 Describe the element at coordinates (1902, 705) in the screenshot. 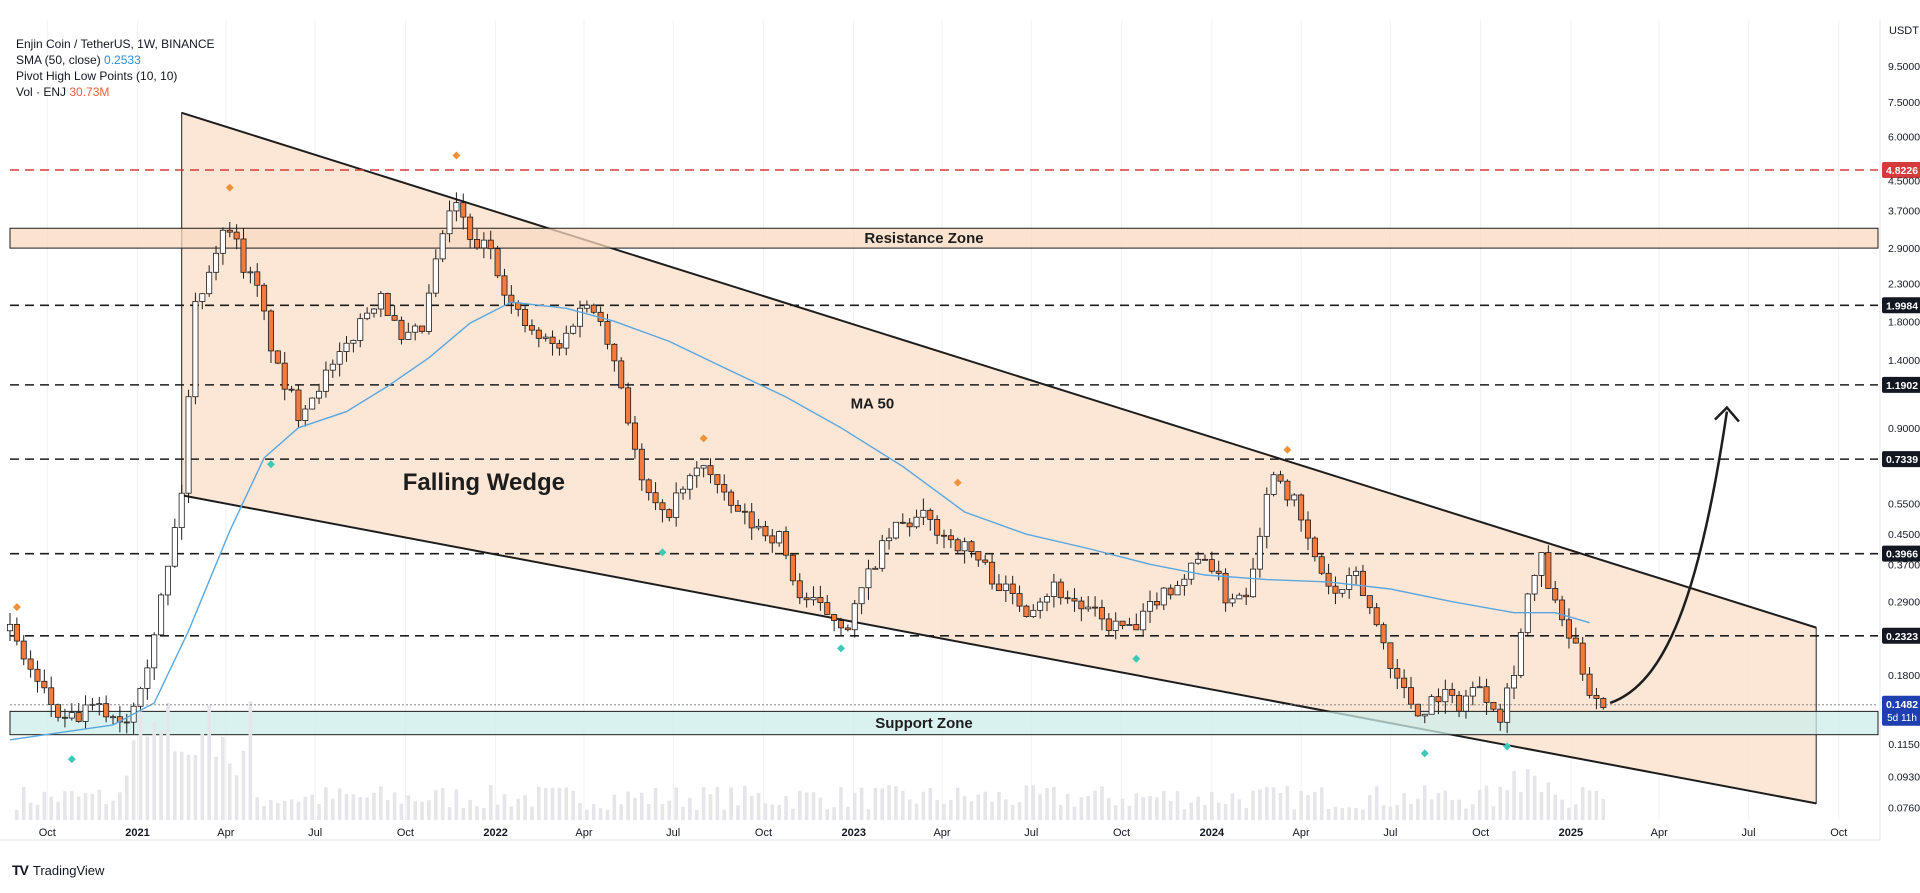

I see `last-price-value: 0.1482` at that location.